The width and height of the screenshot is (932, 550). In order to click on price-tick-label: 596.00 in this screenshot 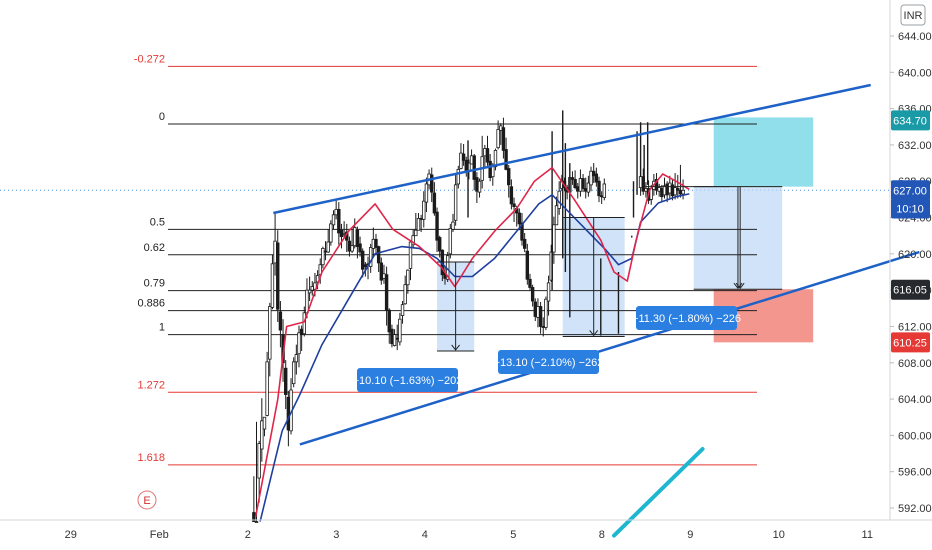, I will do `click(915, 473)`.